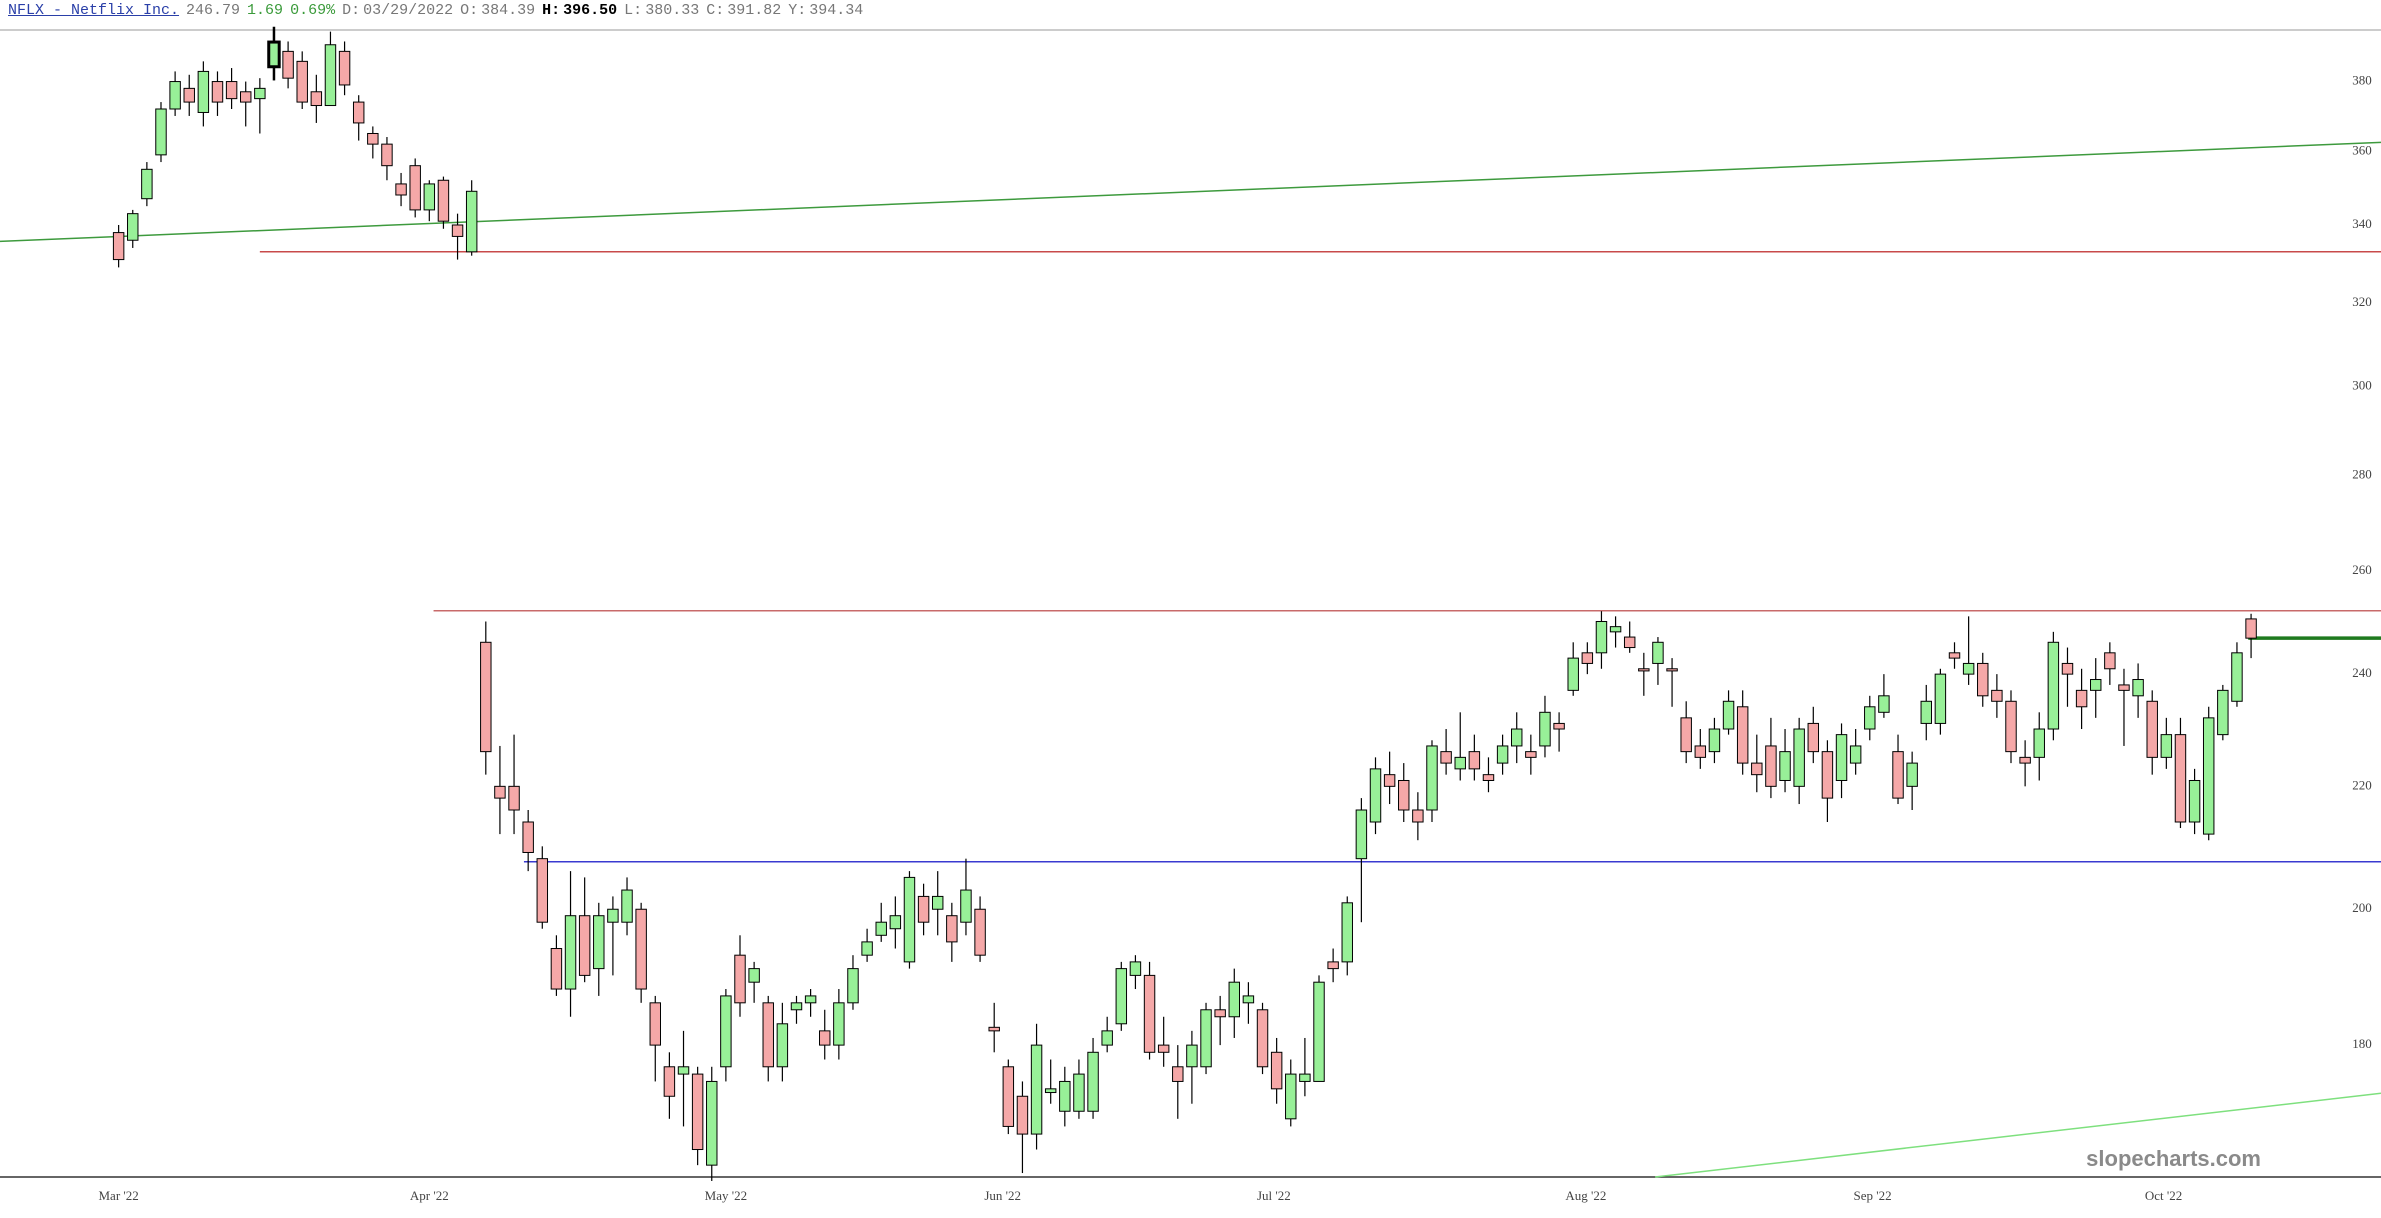 The height and width of the screenshot is (1218, 2381). Describe the element at coordinates (1873, 1195) in the screenshot. I see `x-tick-label: Sep '22` at that location.